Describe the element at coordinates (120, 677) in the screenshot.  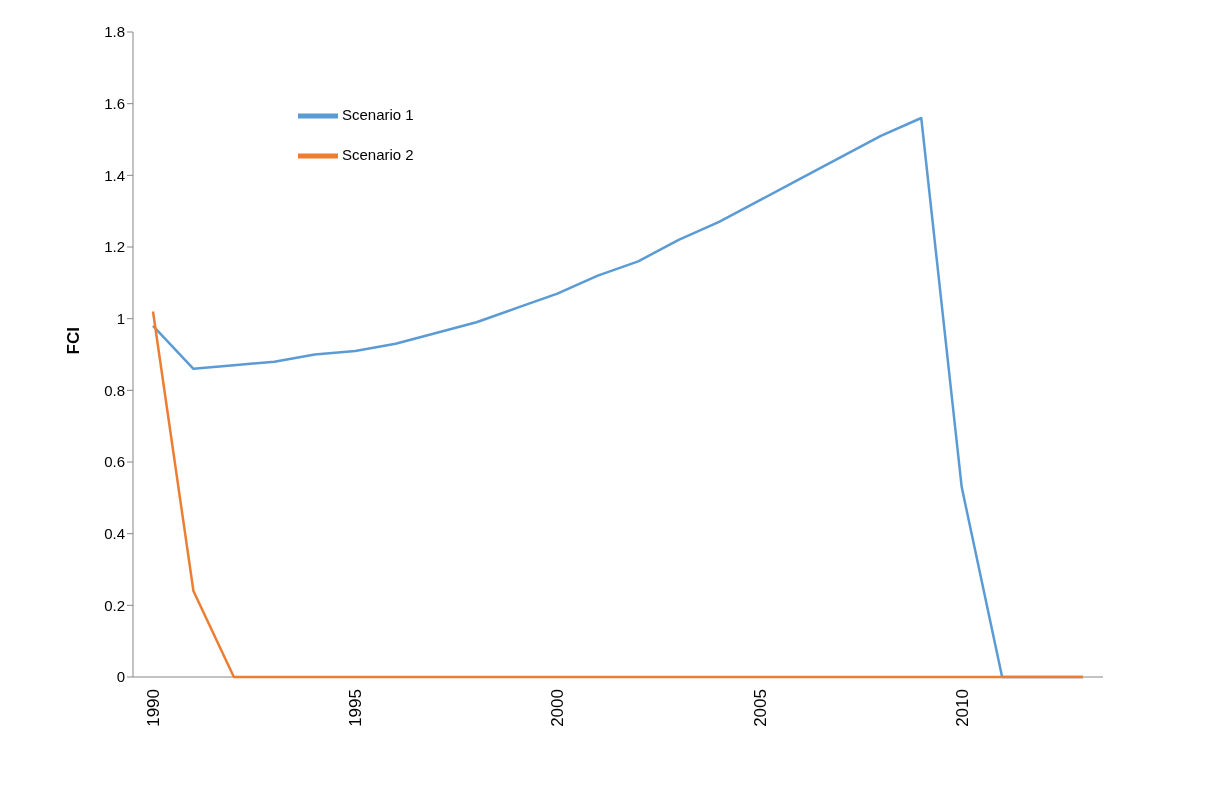
I see `y-tick-label: 0` at that location.